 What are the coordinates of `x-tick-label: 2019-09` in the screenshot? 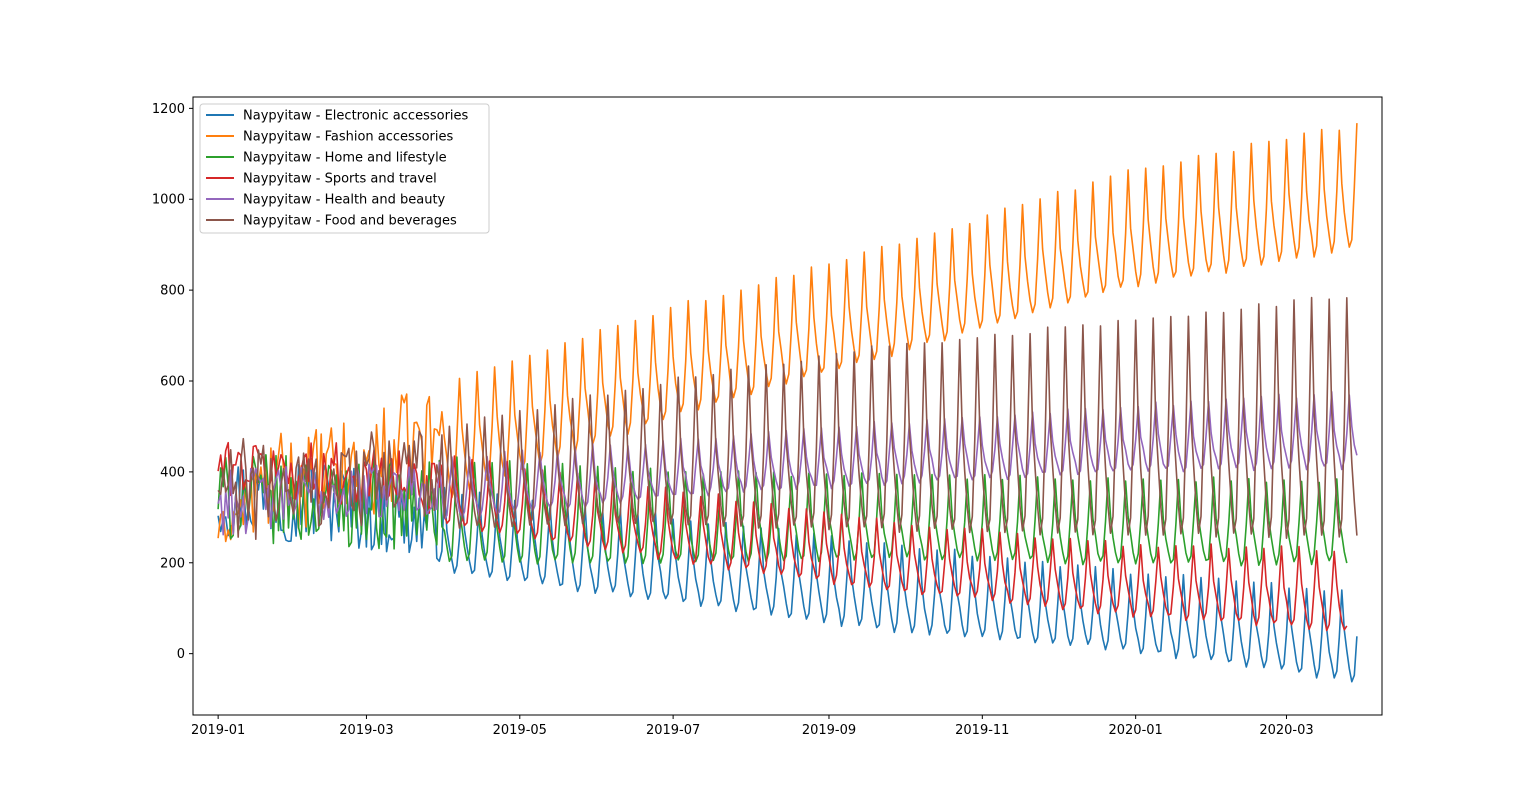 It's located at (829, 730).